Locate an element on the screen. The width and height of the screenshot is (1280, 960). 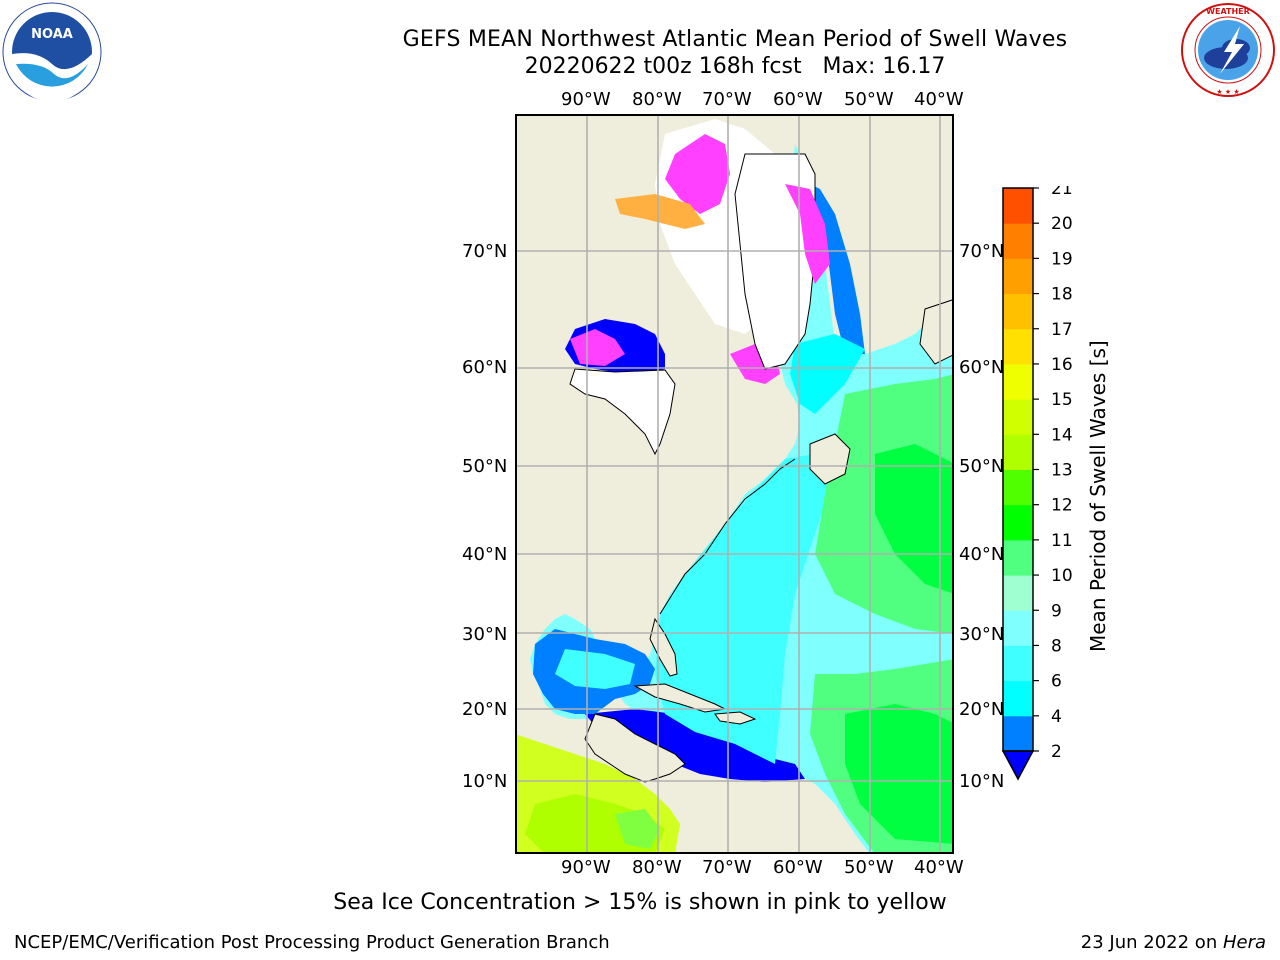
lat-tick-left-60n: 60°N is located at coordinates (485, 367).